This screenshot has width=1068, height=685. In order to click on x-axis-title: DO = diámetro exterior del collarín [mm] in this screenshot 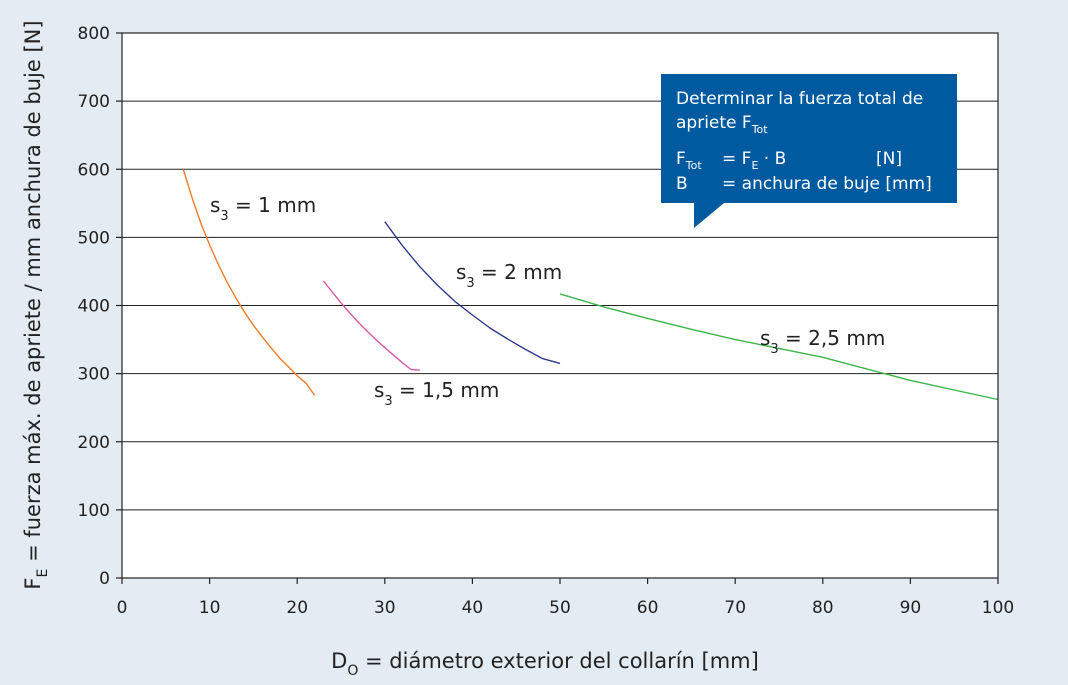, I will do `click(545, 664)`.